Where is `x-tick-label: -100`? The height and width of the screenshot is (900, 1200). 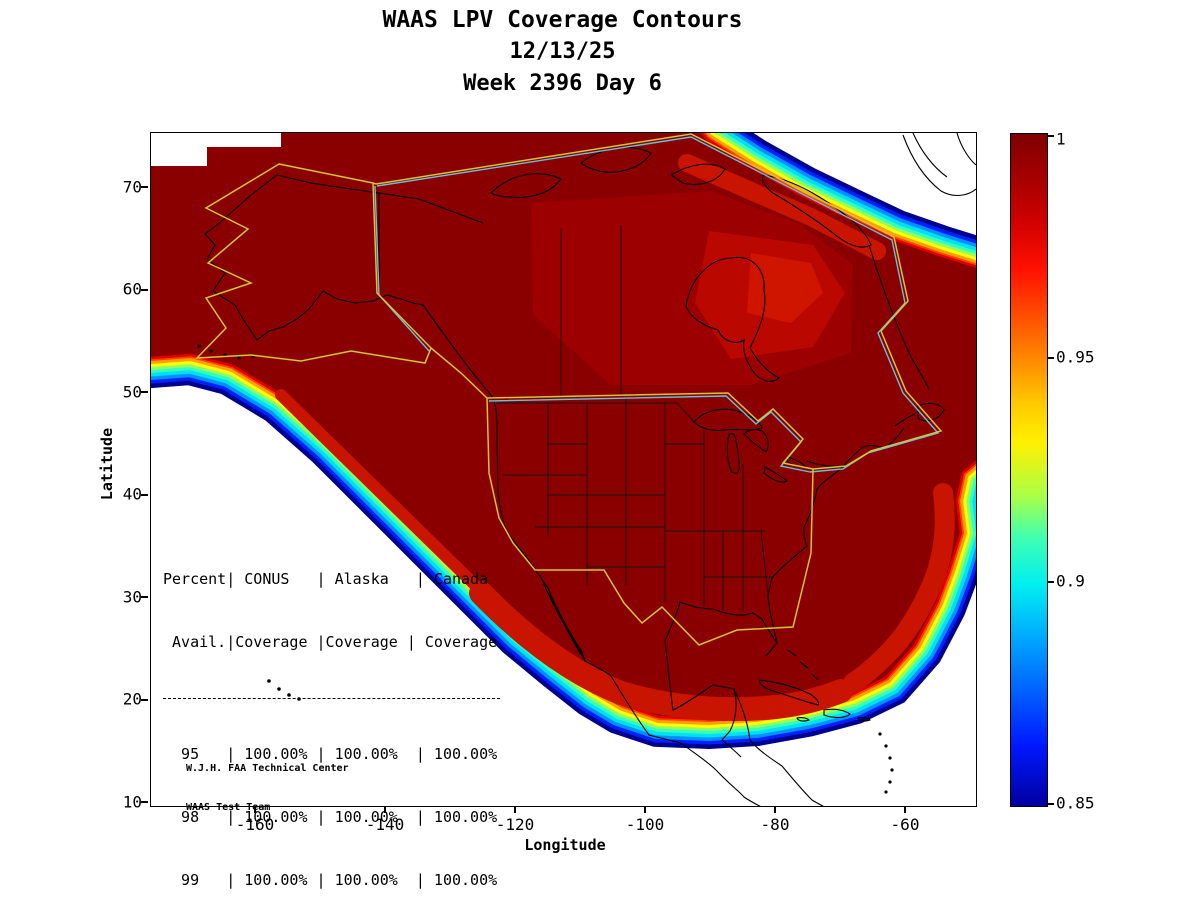 x-tick-label: -100 is located at coordinates (645, 824).